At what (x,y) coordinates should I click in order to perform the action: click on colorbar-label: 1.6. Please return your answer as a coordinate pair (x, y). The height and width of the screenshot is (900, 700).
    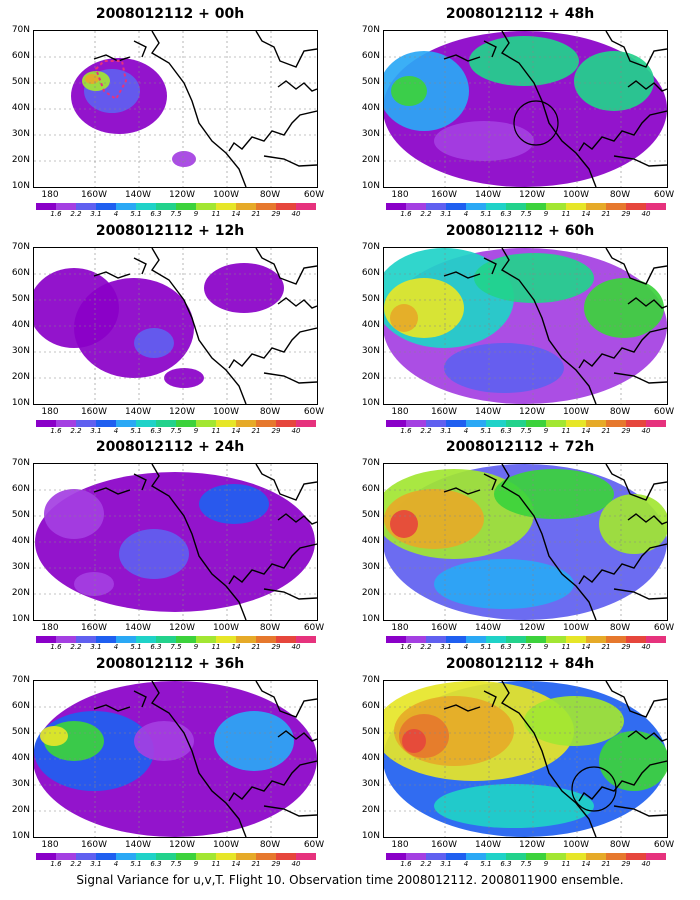
    Looking at the image, I should click on (406, 647).